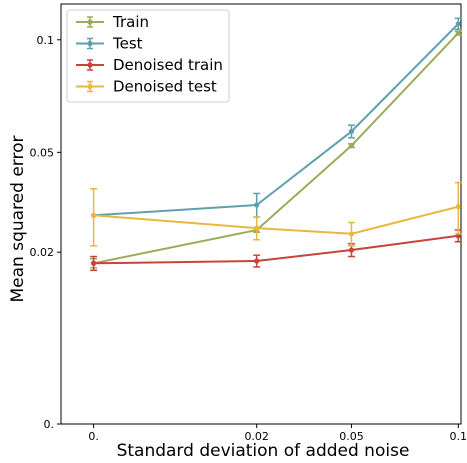  What do you see at coordinates (130, 22) in the screenshot?
I see `legend-label: Train` at bounding box center [130, 22].